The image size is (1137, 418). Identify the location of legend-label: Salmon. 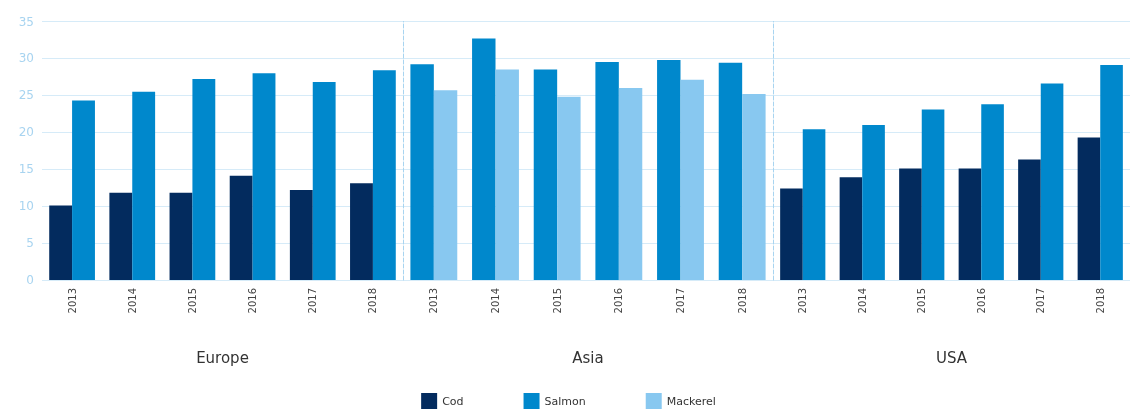
(565, 401).